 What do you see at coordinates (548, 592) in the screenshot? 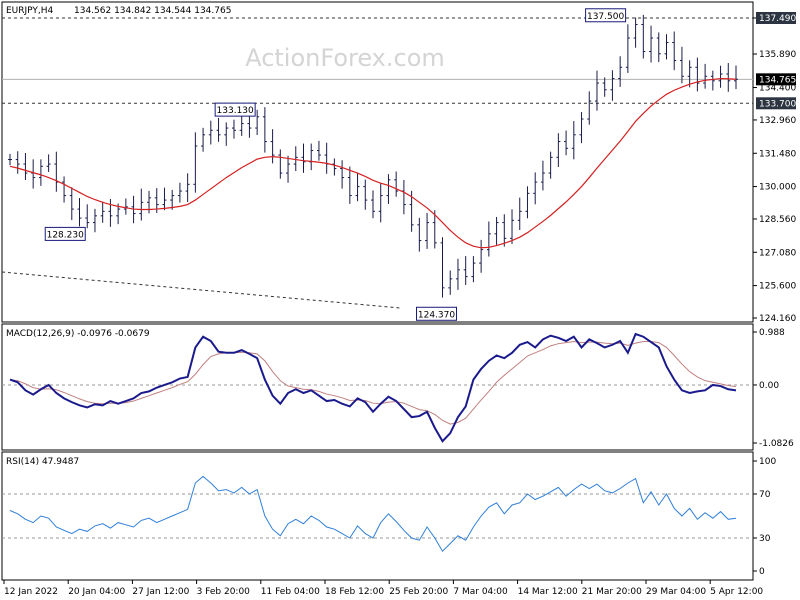
I see `x-tick-label: 14 Mar 12:00` at bounding box center [548, 592].